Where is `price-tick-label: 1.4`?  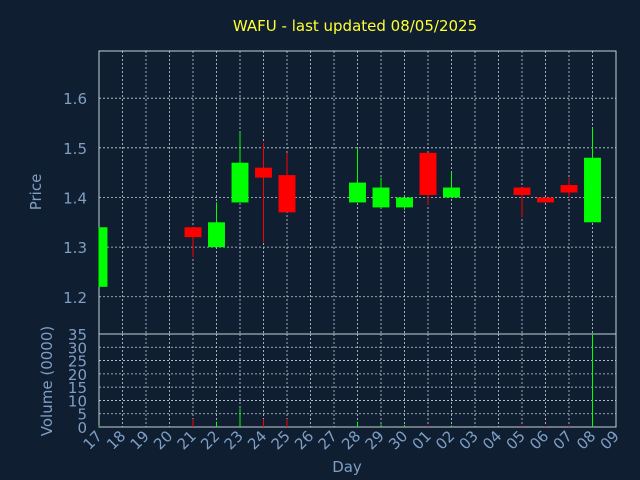
price-tick-label: 1.4 is located at coordinates (75, 198).